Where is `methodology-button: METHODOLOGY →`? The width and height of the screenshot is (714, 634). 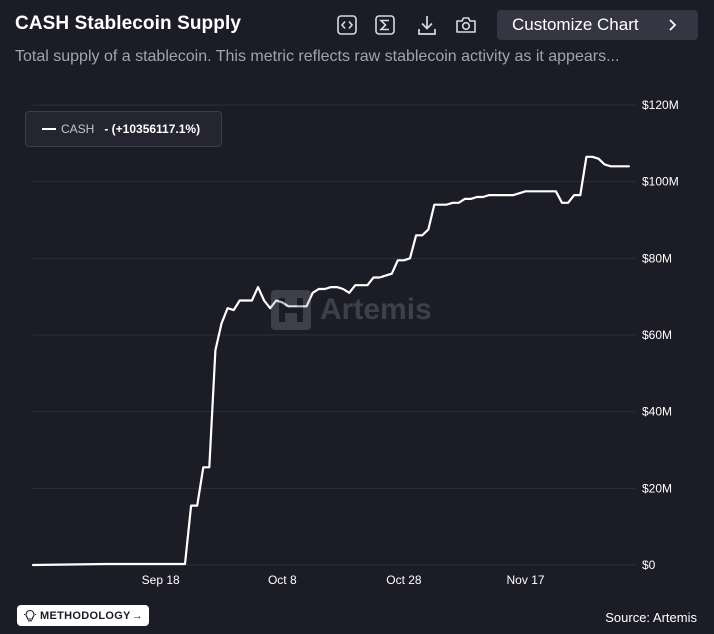
methodology-button: METHODOLOGY → is located at coordinates (83, 615).